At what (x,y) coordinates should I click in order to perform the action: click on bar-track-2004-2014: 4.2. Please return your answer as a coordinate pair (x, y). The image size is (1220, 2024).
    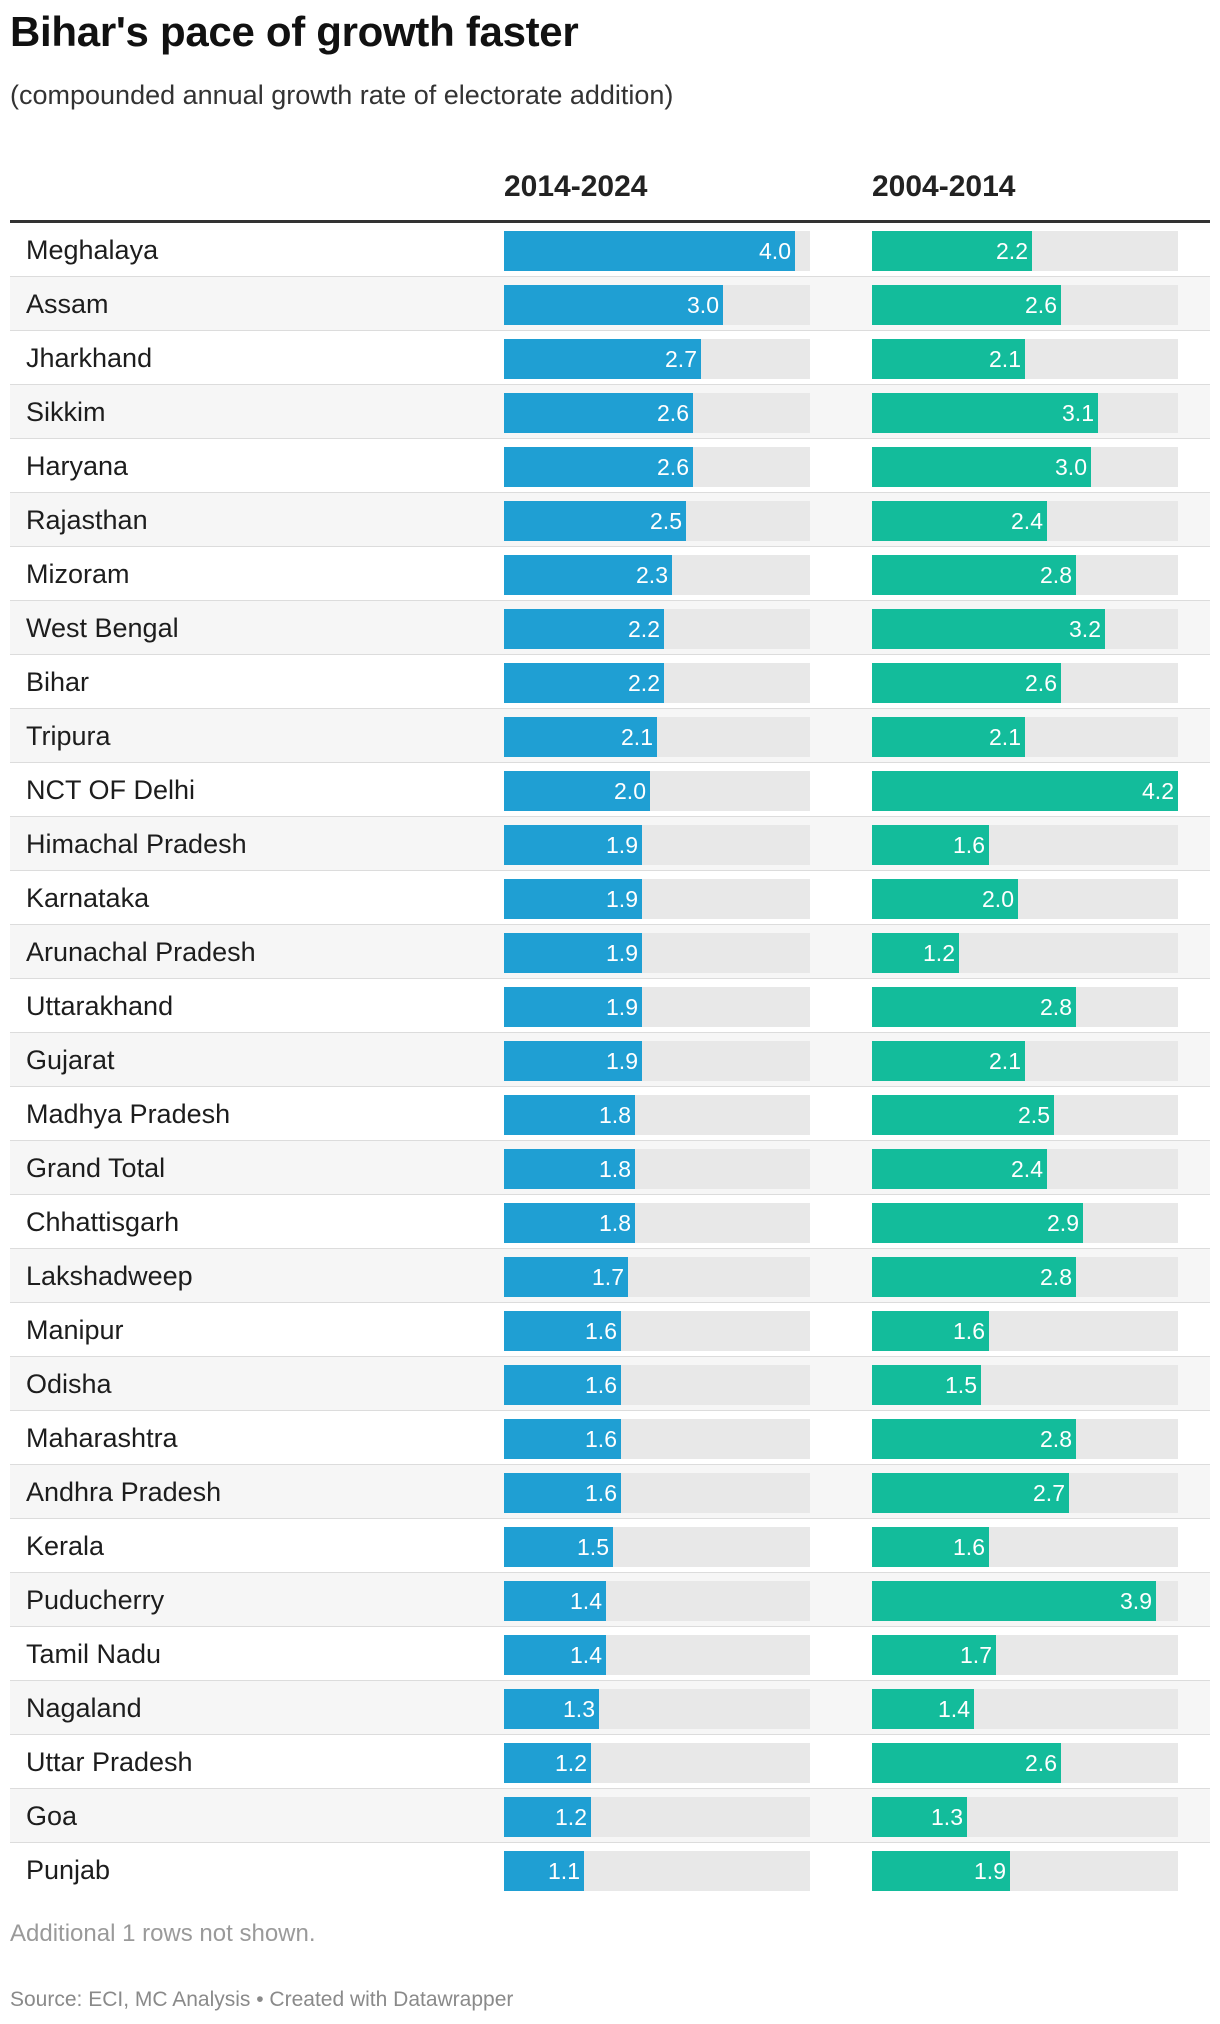
    Looking at the image, I should click on (1025, 791).